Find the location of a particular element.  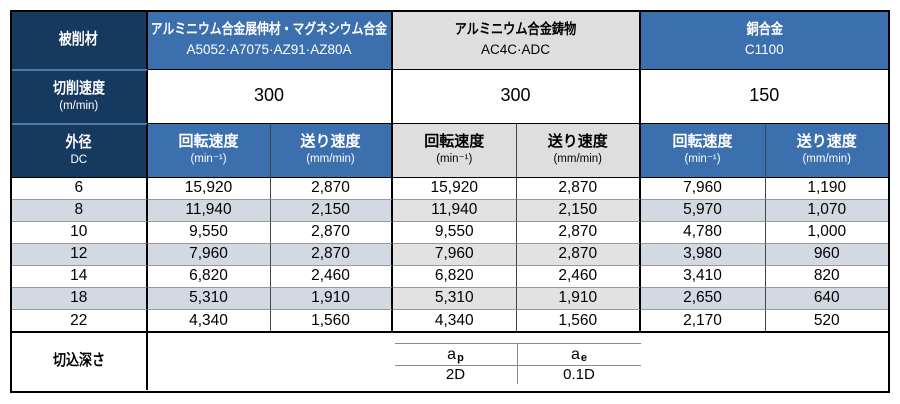

material-3-rotation-row-3: 4,780 is located at coordinates (703, 231).